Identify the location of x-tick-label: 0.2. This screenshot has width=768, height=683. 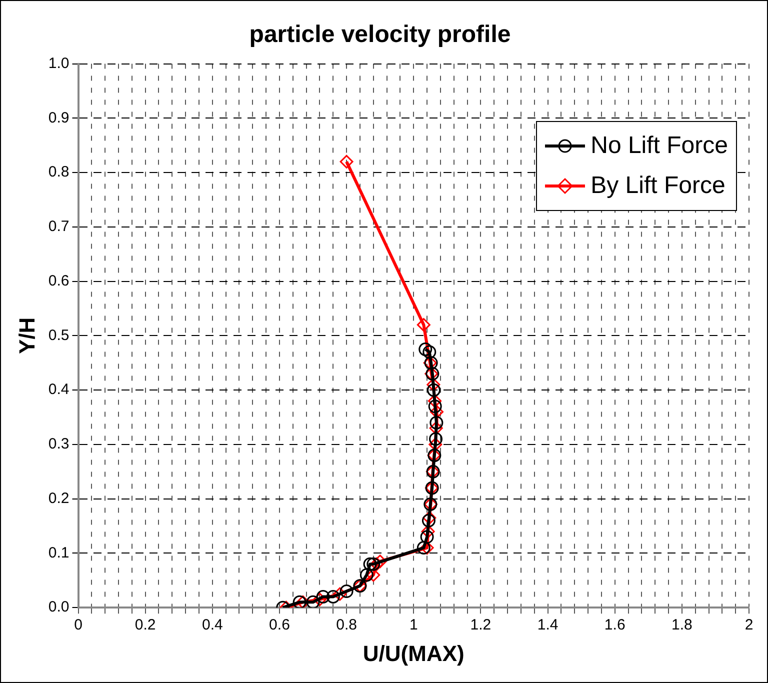
(145, 625).